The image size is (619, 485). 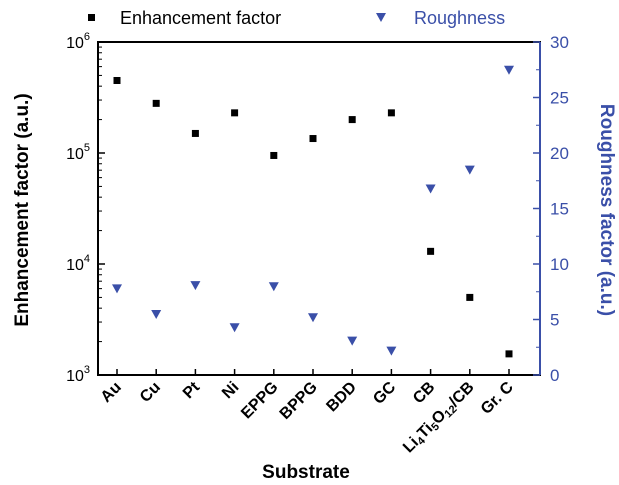 I want to click on y-tick-label-right: 5, so click(x=554, y=320).